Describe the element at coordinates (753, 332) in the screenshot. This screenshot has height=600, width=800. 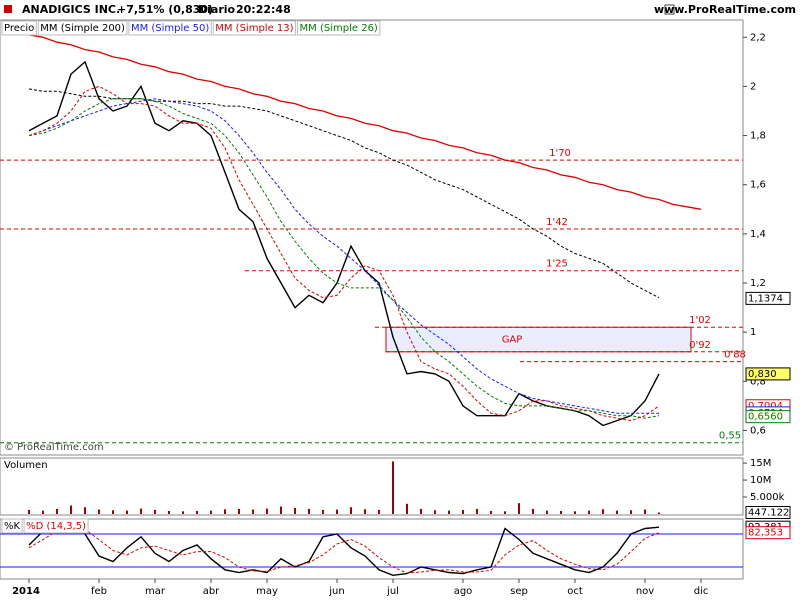
I see `y-tick-label: 1` at that location.